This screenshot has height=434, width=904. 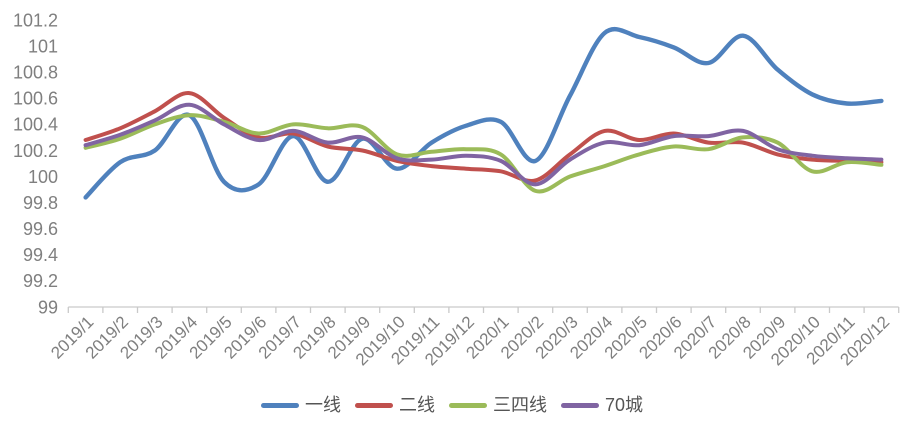 I want to click on legend-item-二线: 二线, so click(x=394, y=405).